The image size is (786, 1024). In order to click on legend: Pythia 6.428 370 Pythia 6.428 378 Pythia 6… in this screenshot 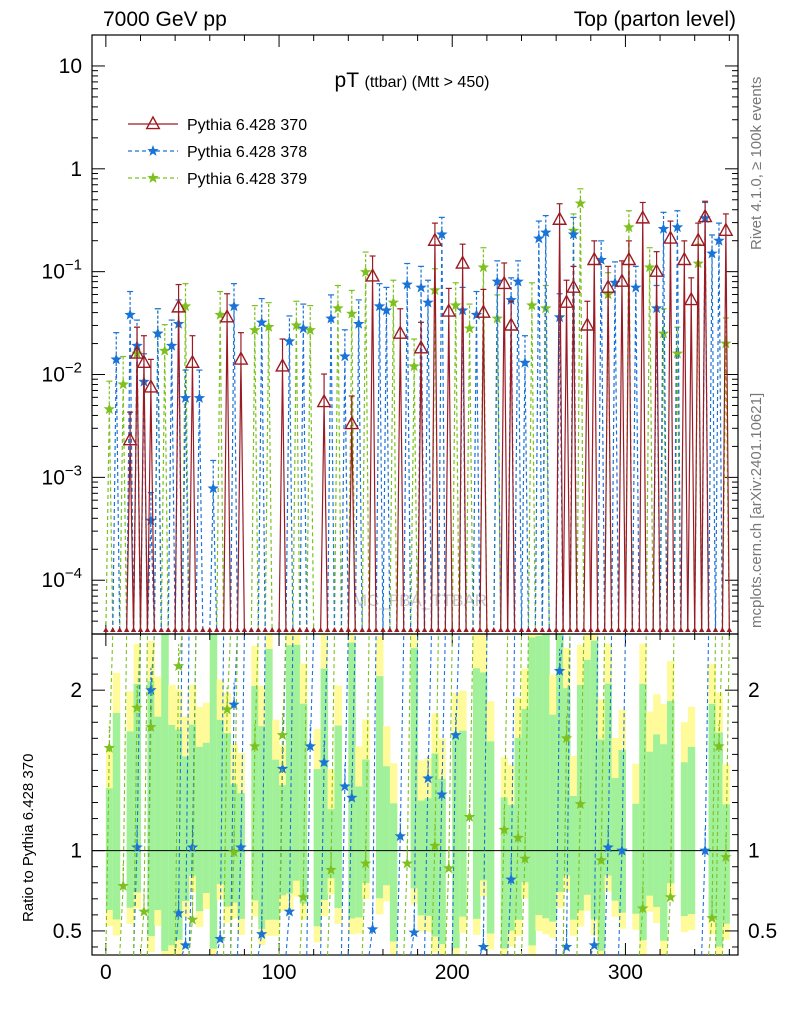, I will do `click(217, 151)`.